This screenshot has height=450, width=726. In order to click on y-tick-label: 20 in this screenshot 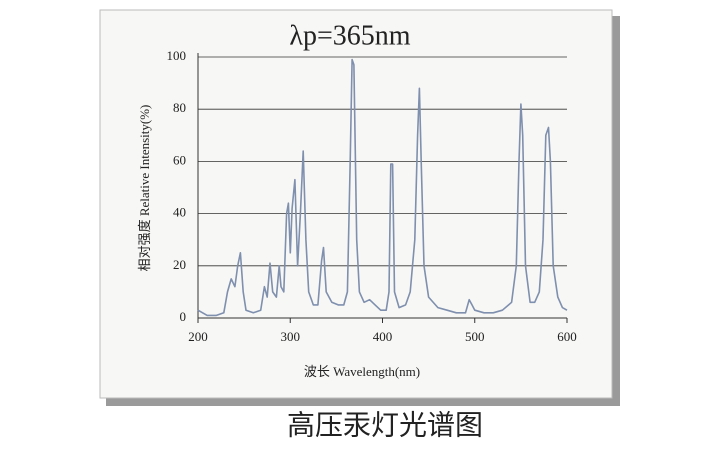, I will do `click(179, 264)`.